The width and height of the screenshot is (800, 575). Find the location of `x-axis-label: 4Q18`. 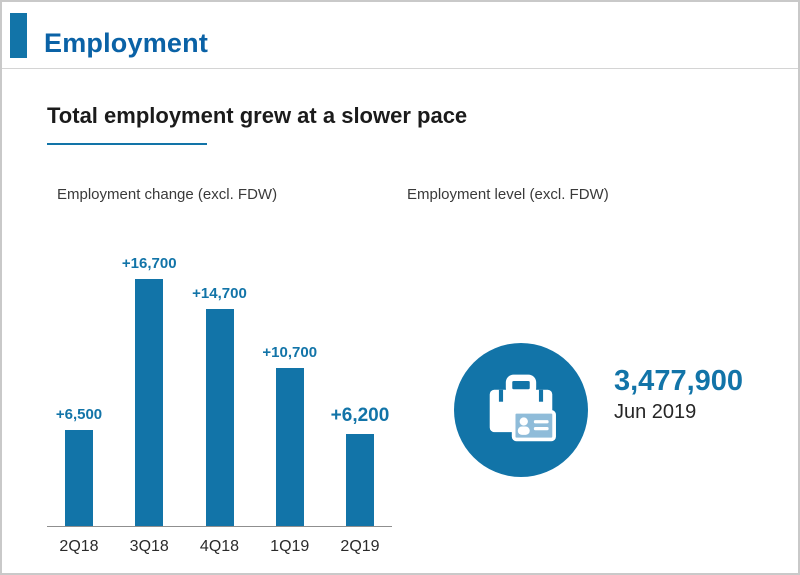

x-axis-label: 4Q18 is located at coordinates (219, 546).